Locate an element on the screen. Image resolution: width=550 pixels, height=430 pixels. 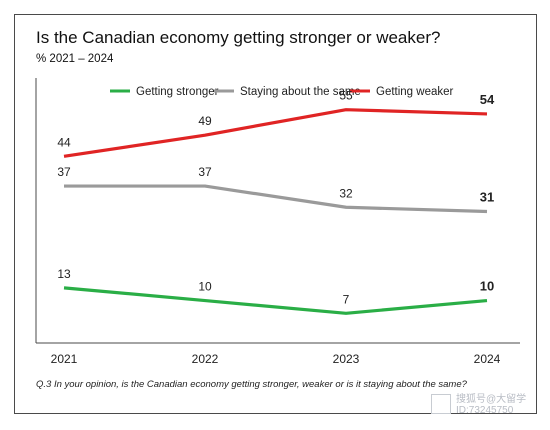
data-label-0-3: 10 is located at coordinates (487, 286).